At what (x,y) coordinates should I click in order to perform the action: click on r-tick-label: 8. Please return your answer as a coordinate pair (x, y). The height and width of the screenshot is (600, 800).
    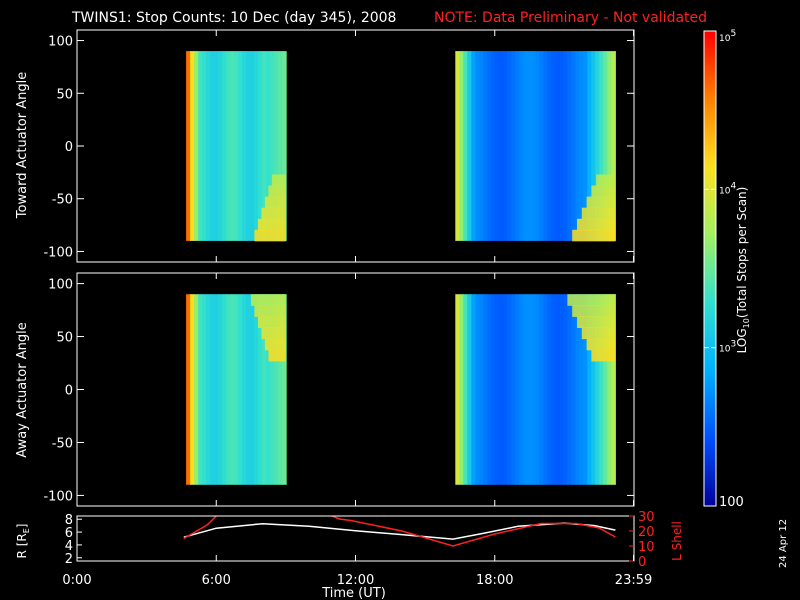
    Looking at the image, I should click on (69, 520).